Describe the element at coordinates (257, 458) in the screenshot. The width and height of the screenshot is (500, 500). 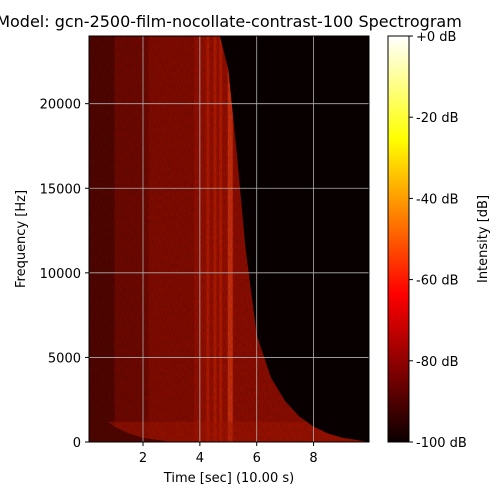
I see `x-tick-label: 6` at that location.